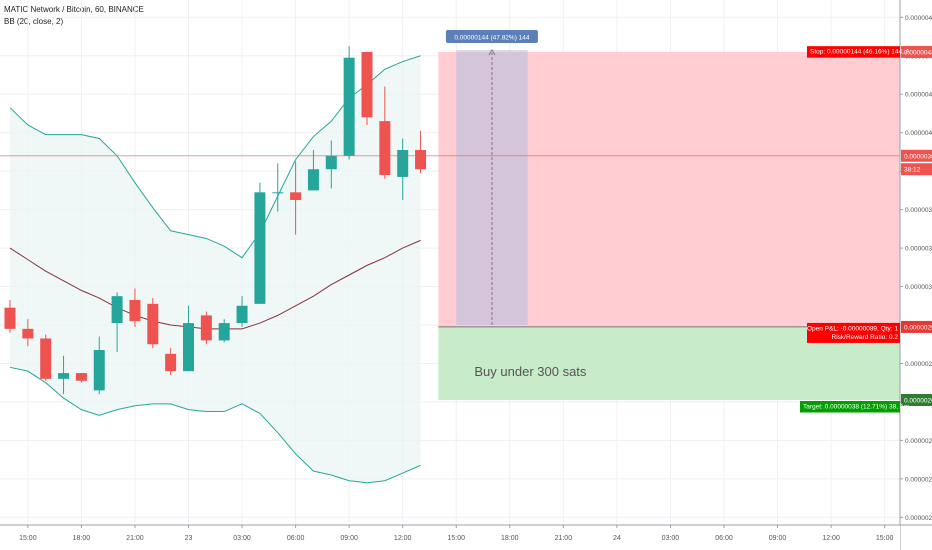  What do you see at coordinates (918, 249) in the screenshot?
I see `price-tick-label: 0.00000340` at bounding box center [918, 249].